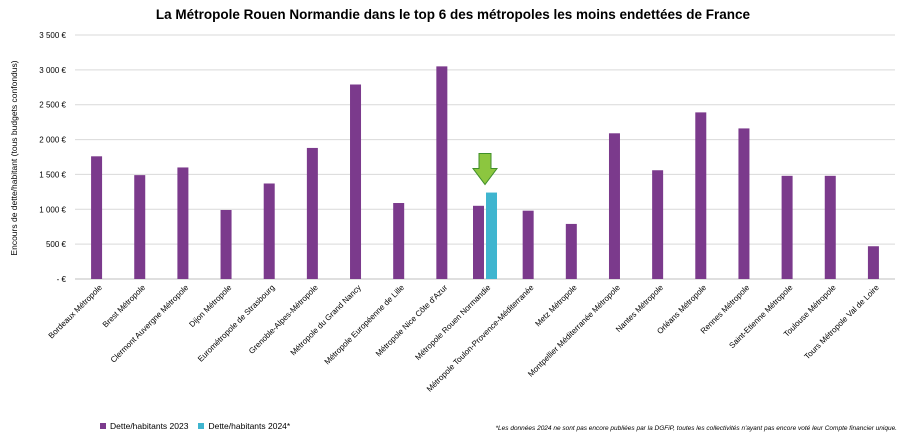 The image size is (906, 442). I want to click on legend-item-2023: Dette/habitants 2023, so click(144, 426).